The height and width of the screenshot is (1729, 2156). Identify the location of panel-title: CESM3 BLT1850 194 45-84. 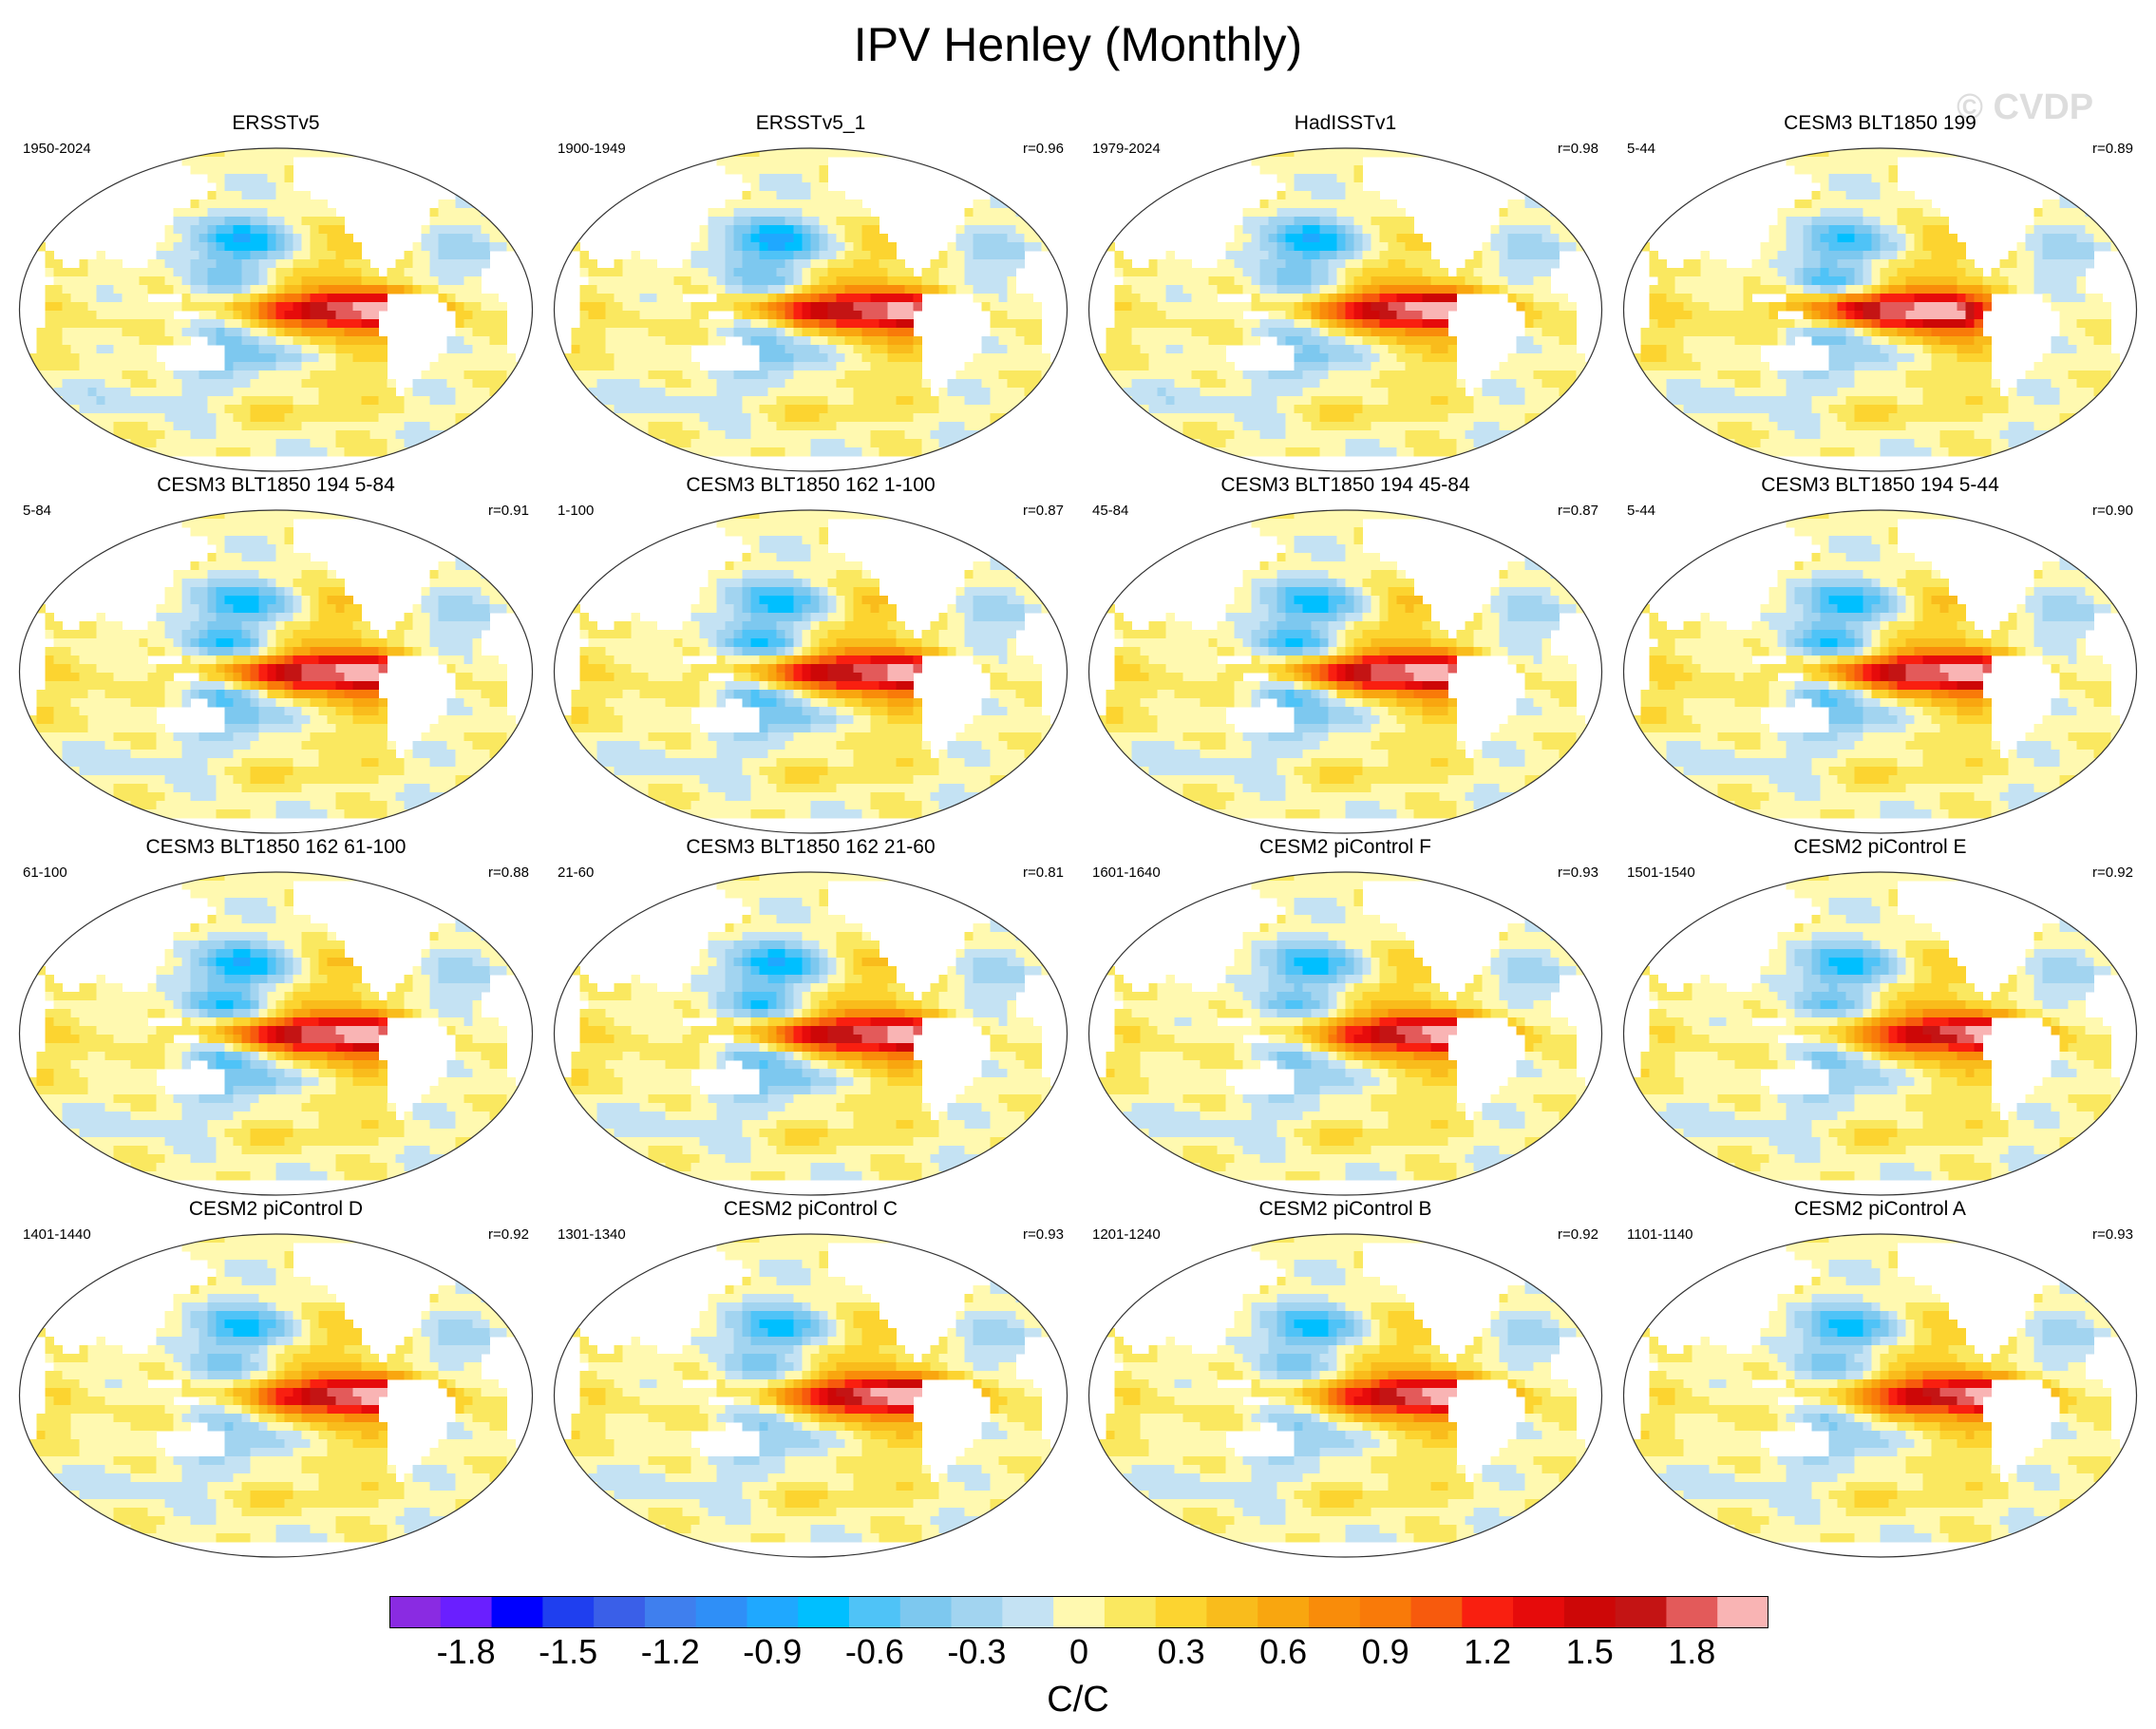
(1346, 485).